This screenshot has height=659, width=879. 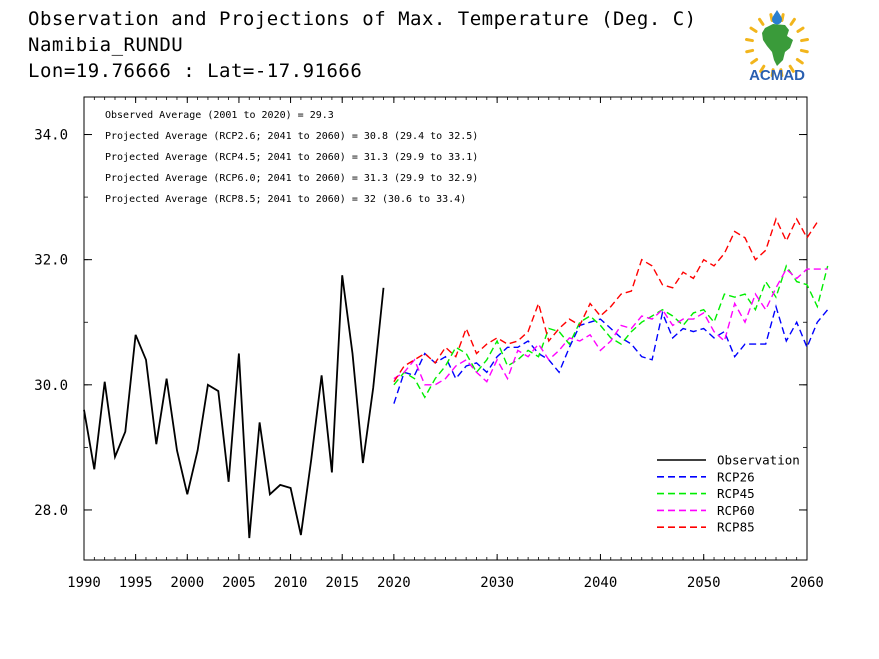 What do you see at coordinates (777, 17) in the screenshot?
I see `water-drop-icon` at bounding box center [777, 17].